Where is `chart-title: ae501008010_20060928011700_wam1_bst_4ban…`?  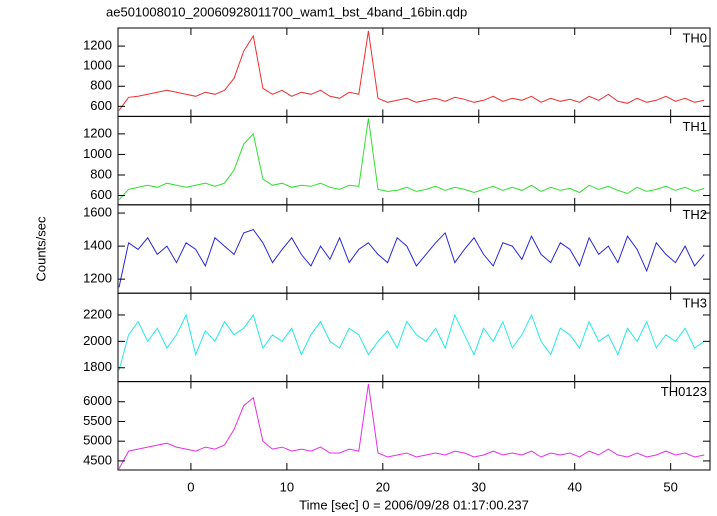
chart-title: ae501008010_20060928011700_wam1_bst_4ban… is located at coordinates (286, 11).